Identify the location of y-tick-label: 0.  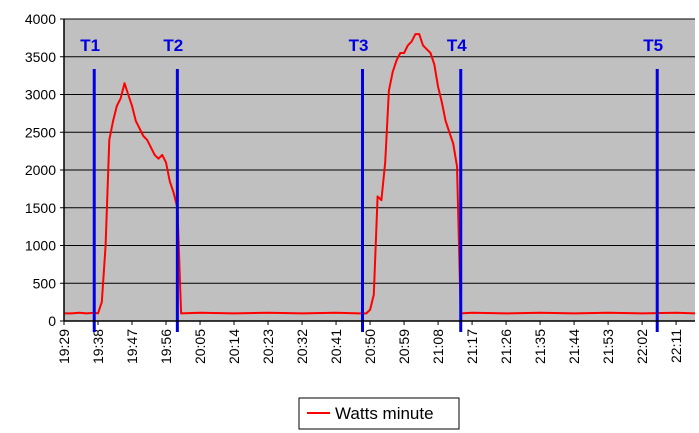
(52, 321).